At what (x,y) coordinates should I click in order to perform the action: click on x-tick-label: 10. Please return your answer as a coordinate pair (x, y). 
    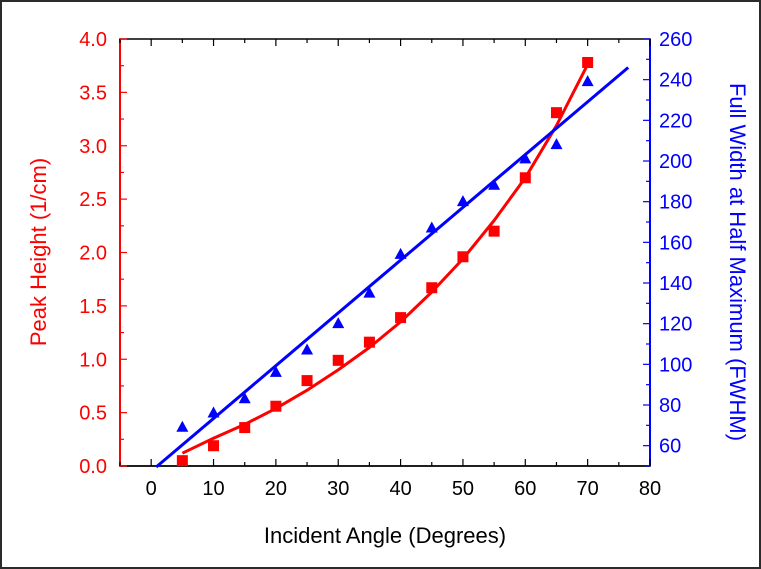
    Looking at the image, I should click on (213, 489).